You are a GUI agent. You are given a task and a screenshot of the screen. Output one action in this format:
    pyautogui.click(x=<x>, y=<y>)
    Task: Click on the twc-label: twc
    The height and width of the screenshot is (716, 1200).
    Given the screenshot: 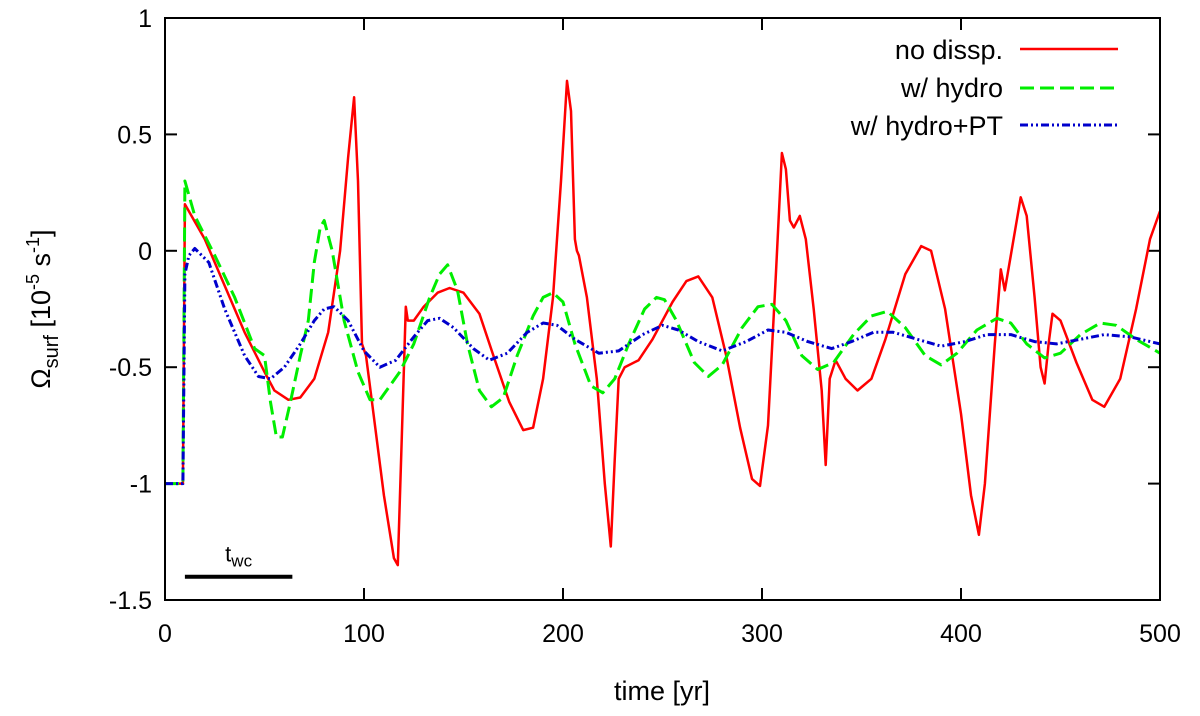 What is the action you would take?
    pyautogui.click(x=238, y=556)
    